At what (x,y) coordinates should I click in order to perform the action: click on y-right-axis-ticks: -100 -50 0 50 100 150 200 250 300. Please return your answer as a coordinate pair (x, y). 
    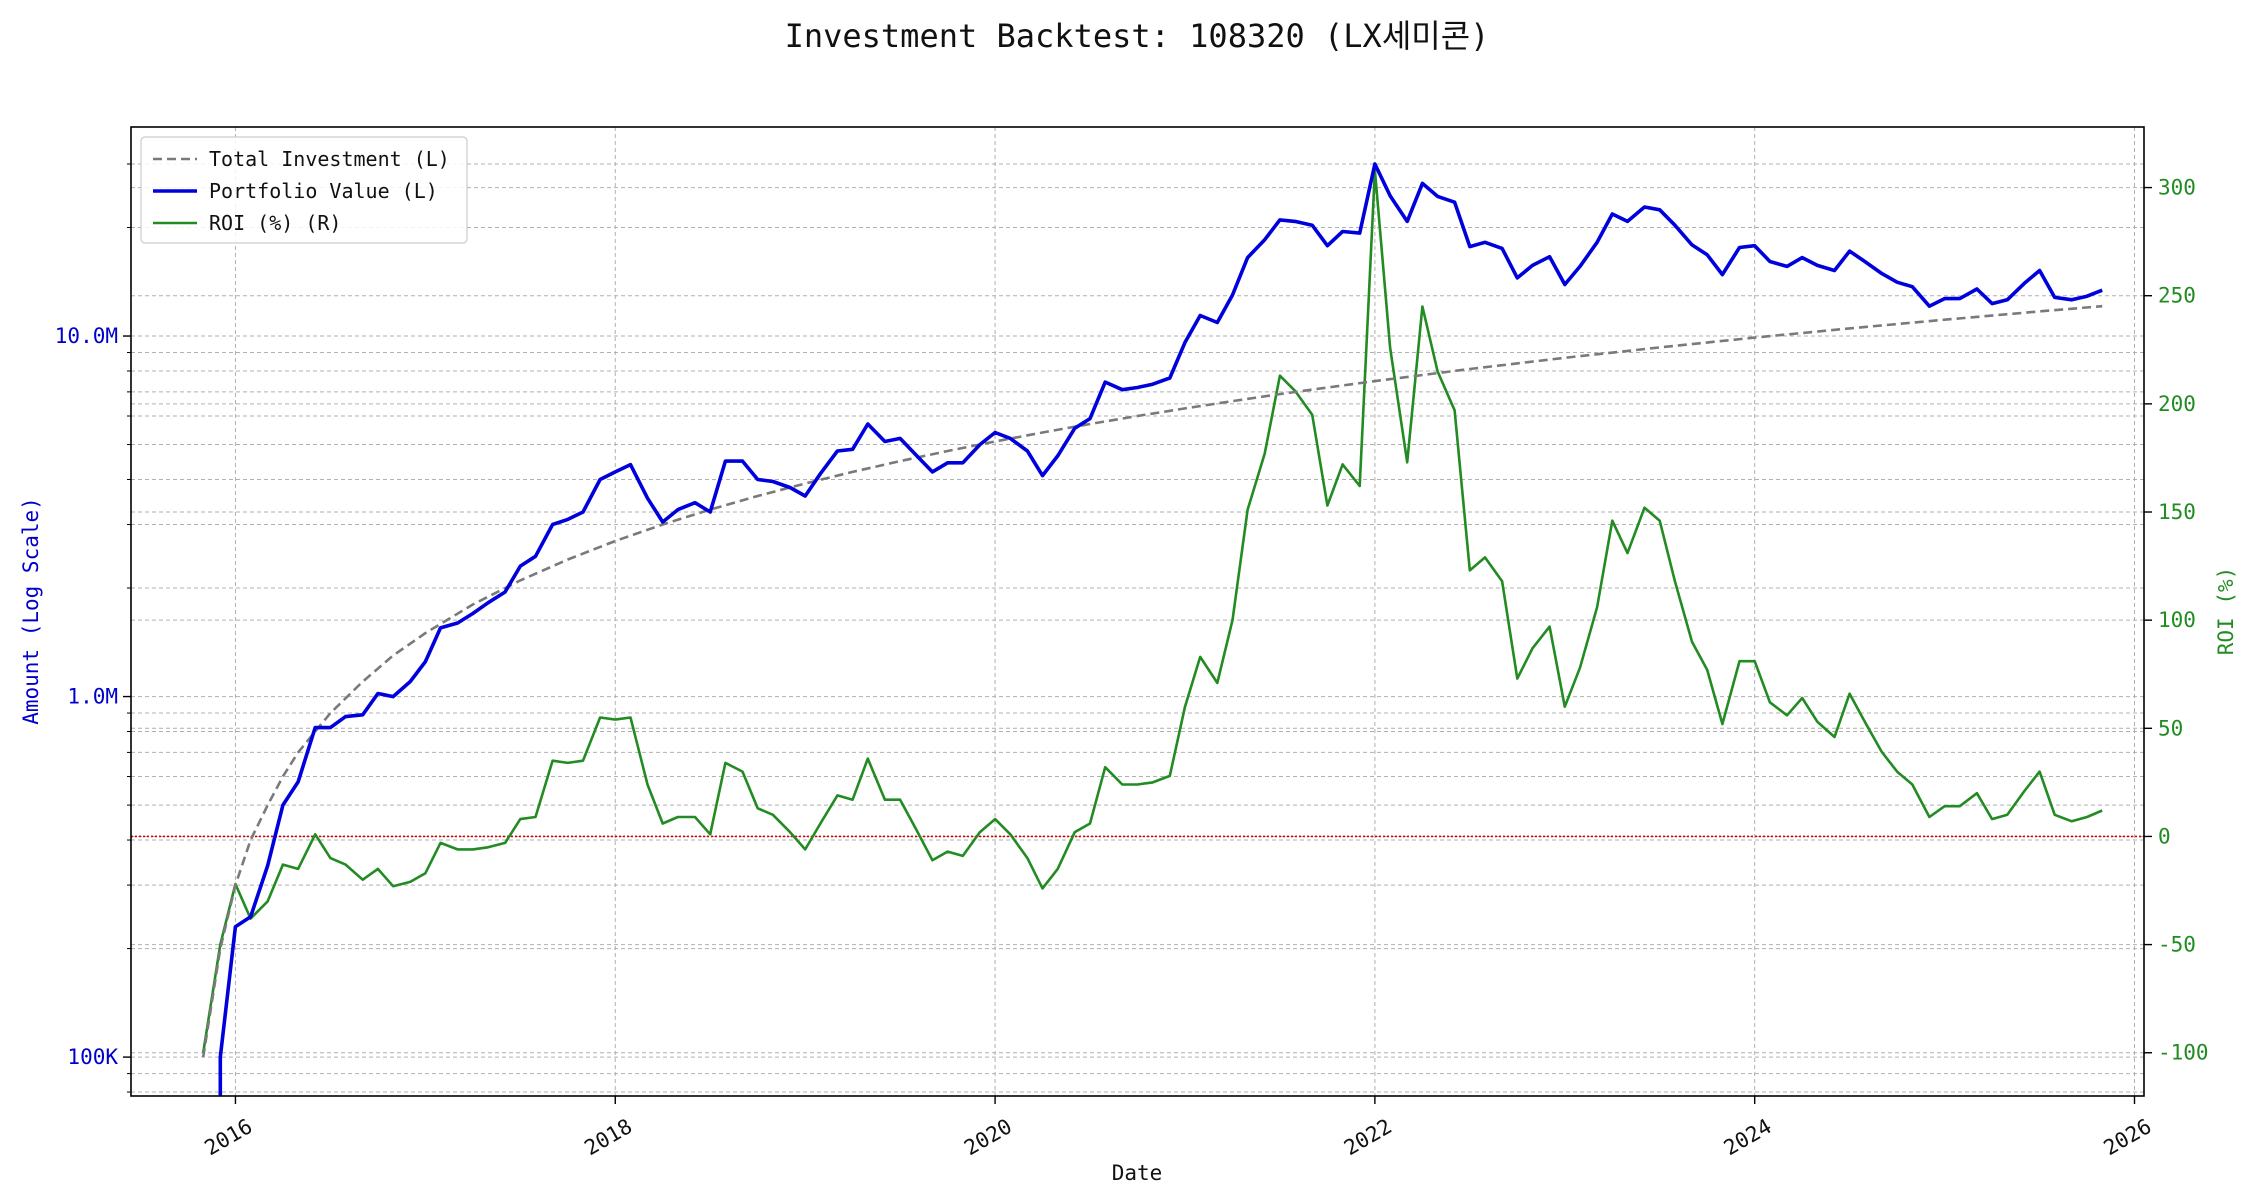
    Looking at the image, I should click on (2176, 620).